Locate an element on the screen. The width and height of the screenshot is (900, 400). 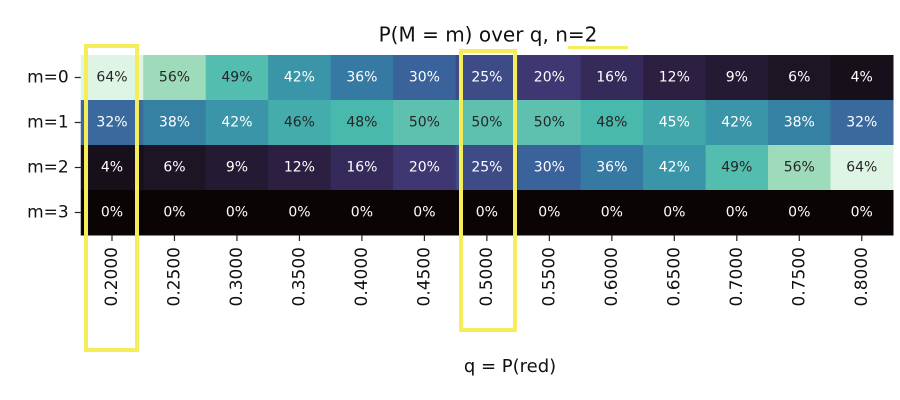
cell-label: 4% is located at coordinates (862, 78).